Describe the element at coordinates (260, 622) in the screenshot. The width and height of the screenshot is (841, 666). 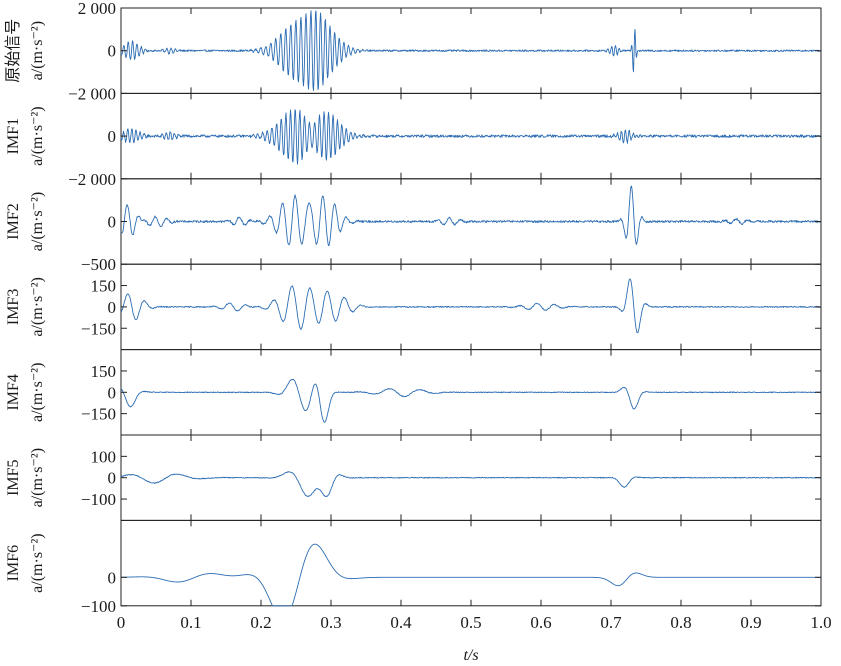
I see `x-tick-label: 0.2` at that location.